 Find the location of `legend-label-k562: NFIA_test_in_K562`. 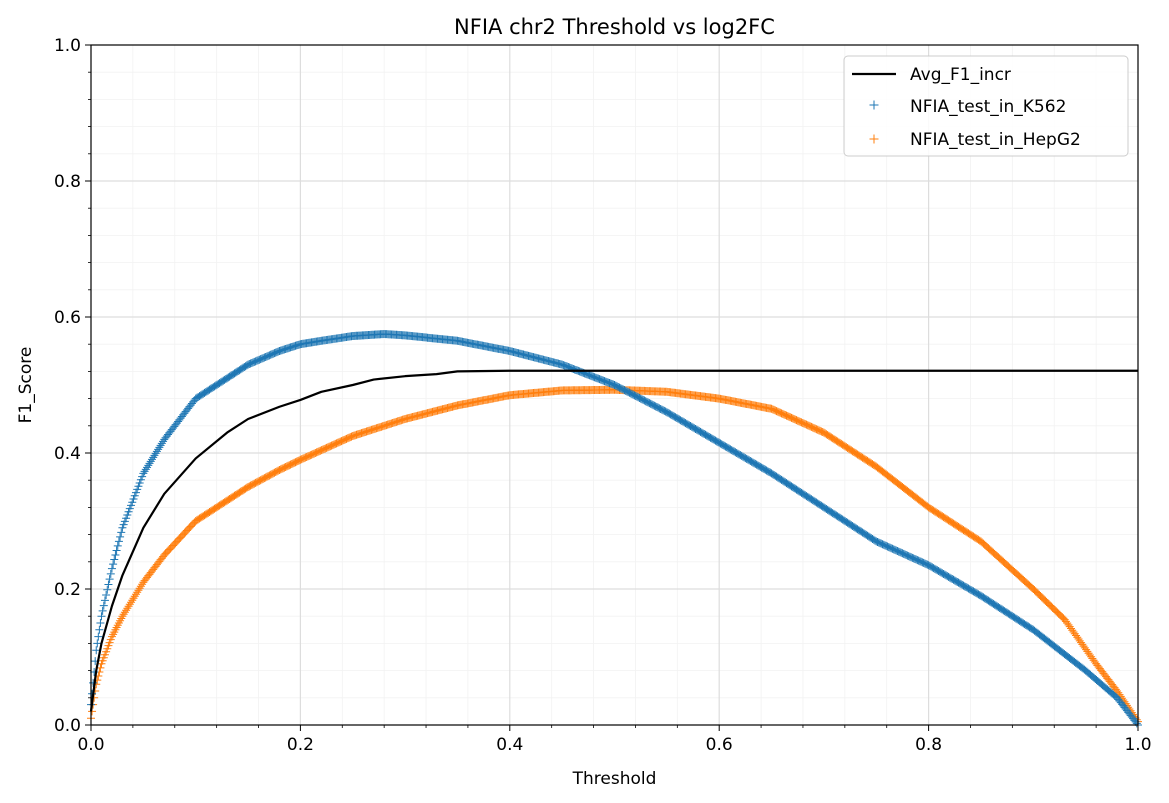

legend-label-k562: NFIA_test_in_K562 is located at coordinates (988, 107).